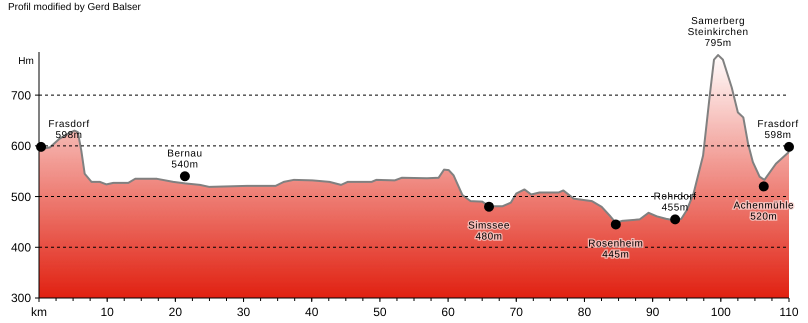 This screenshot has height=323, width=808. Describe the element at coordinates (448, 312) in the screenshot. I see `x-tick-label: 60` at that location.